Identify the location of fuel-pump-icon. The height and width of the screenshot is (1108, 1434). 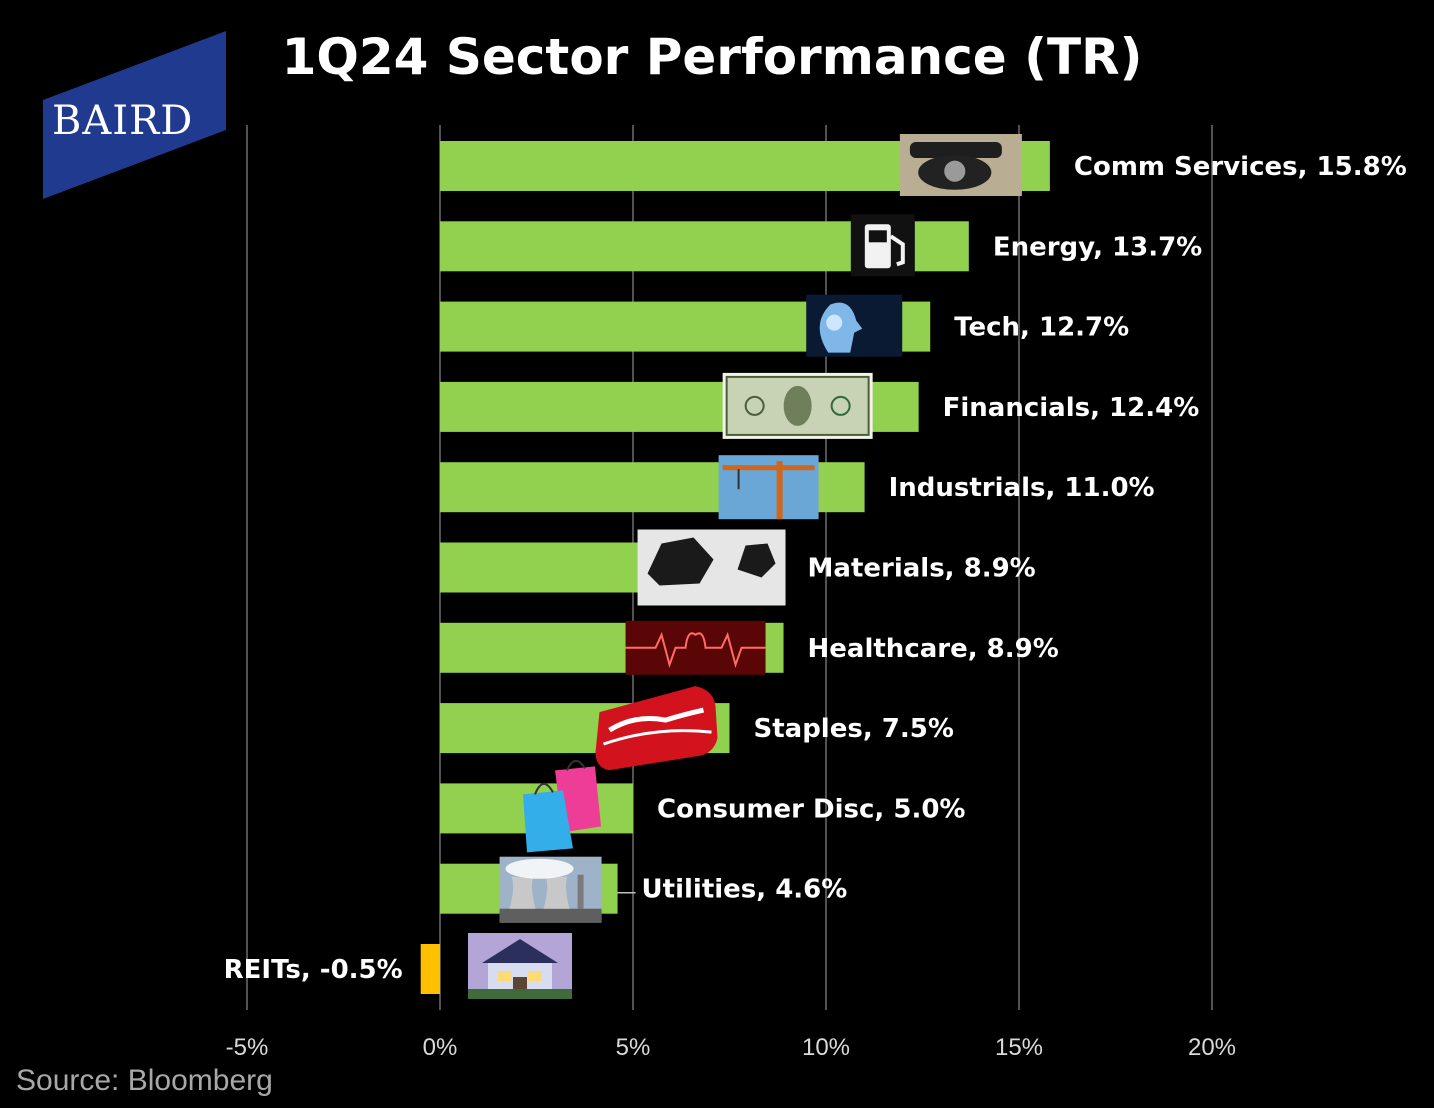
(882, 245).